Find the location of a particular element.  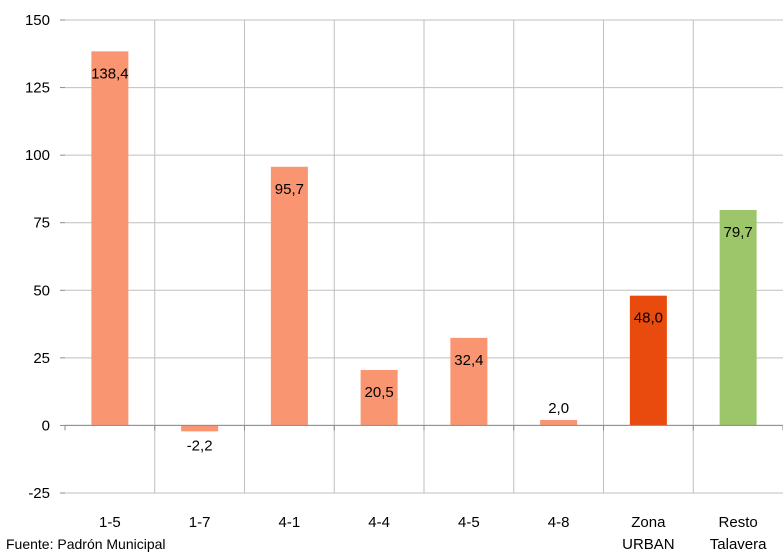

x-tick-label: Talavera is located at coordinates (738, 544).